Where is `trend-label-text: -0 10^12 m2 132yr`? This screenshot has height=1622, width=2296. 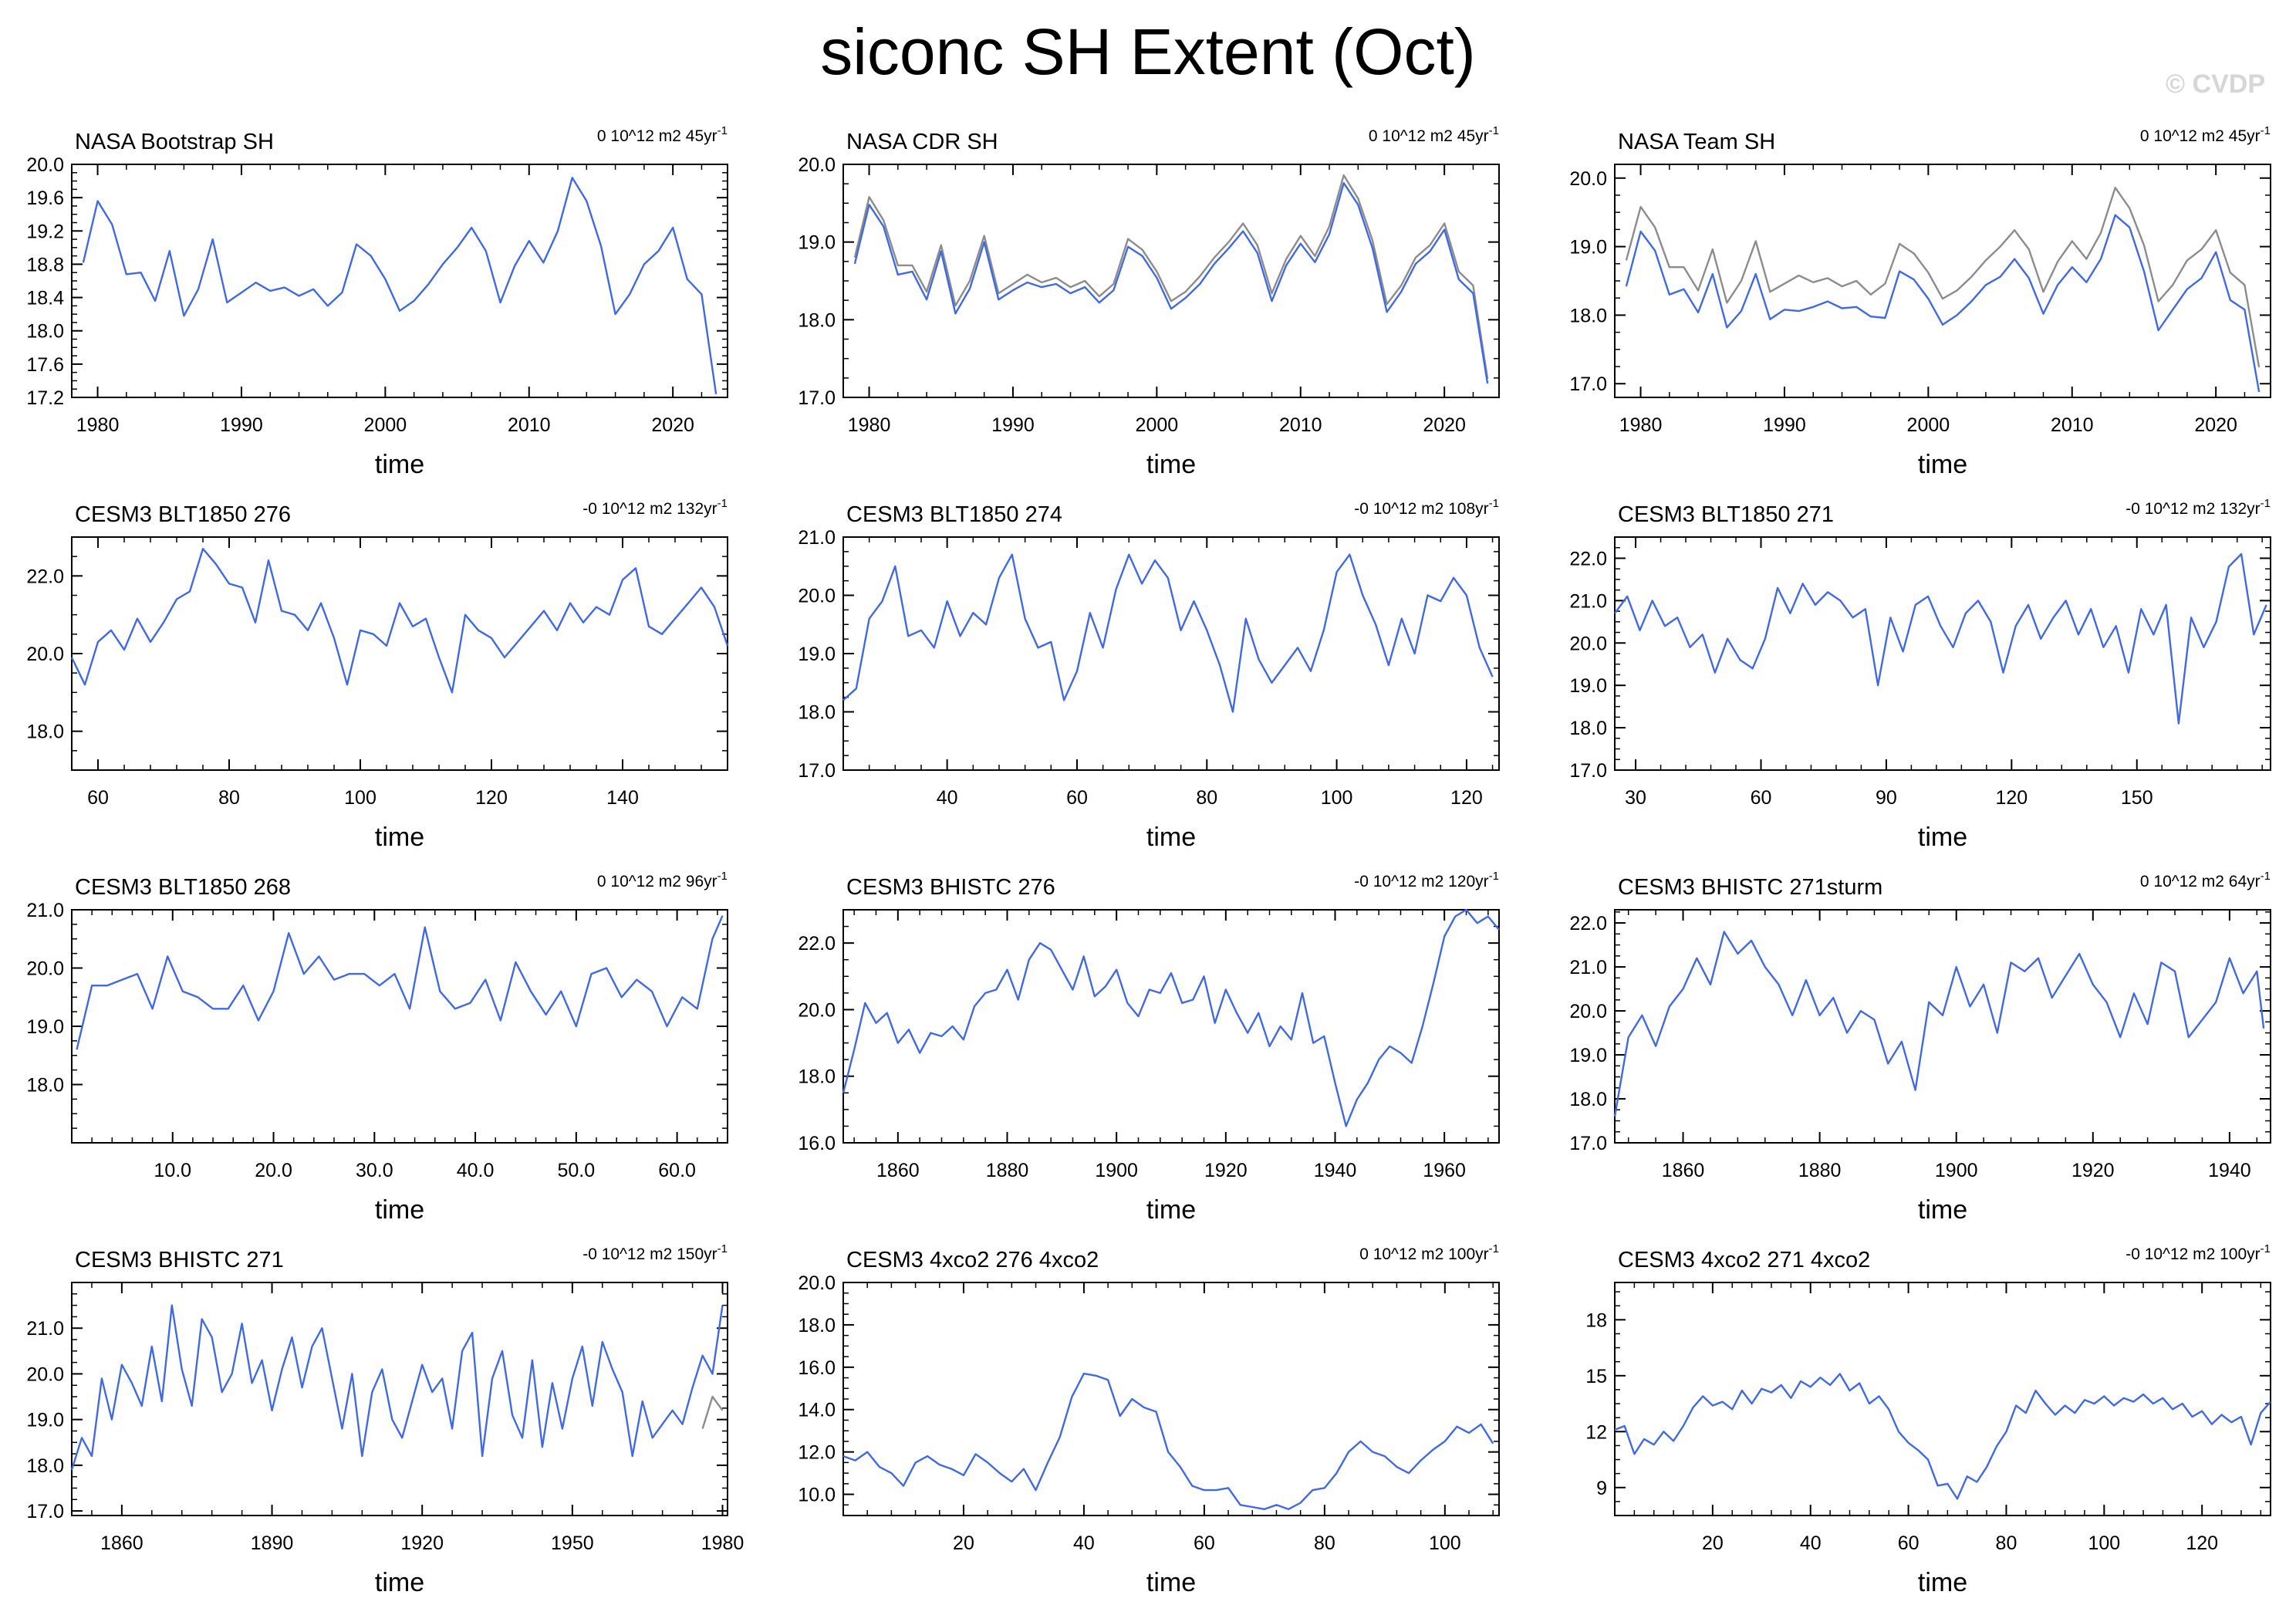 trend-label-text: -0 10^12 m2 132yr is located at coordinates (2192, 509).